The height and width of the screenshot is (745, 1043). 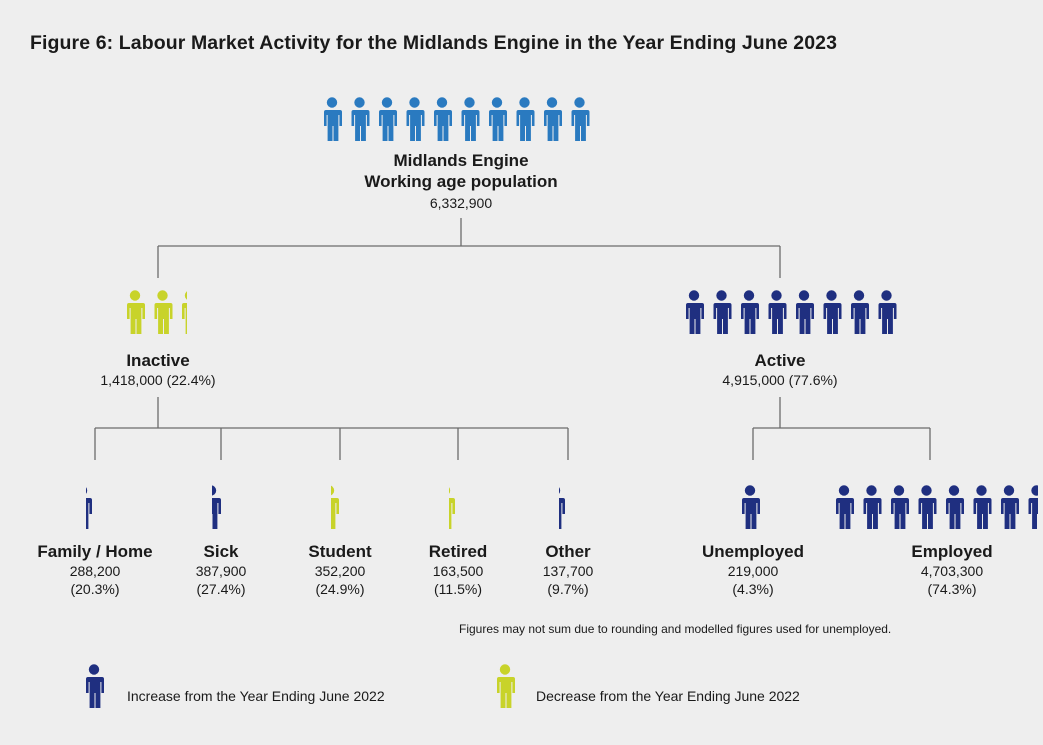 I want to click on inactive-people-icons, so click(x=156, y=312).